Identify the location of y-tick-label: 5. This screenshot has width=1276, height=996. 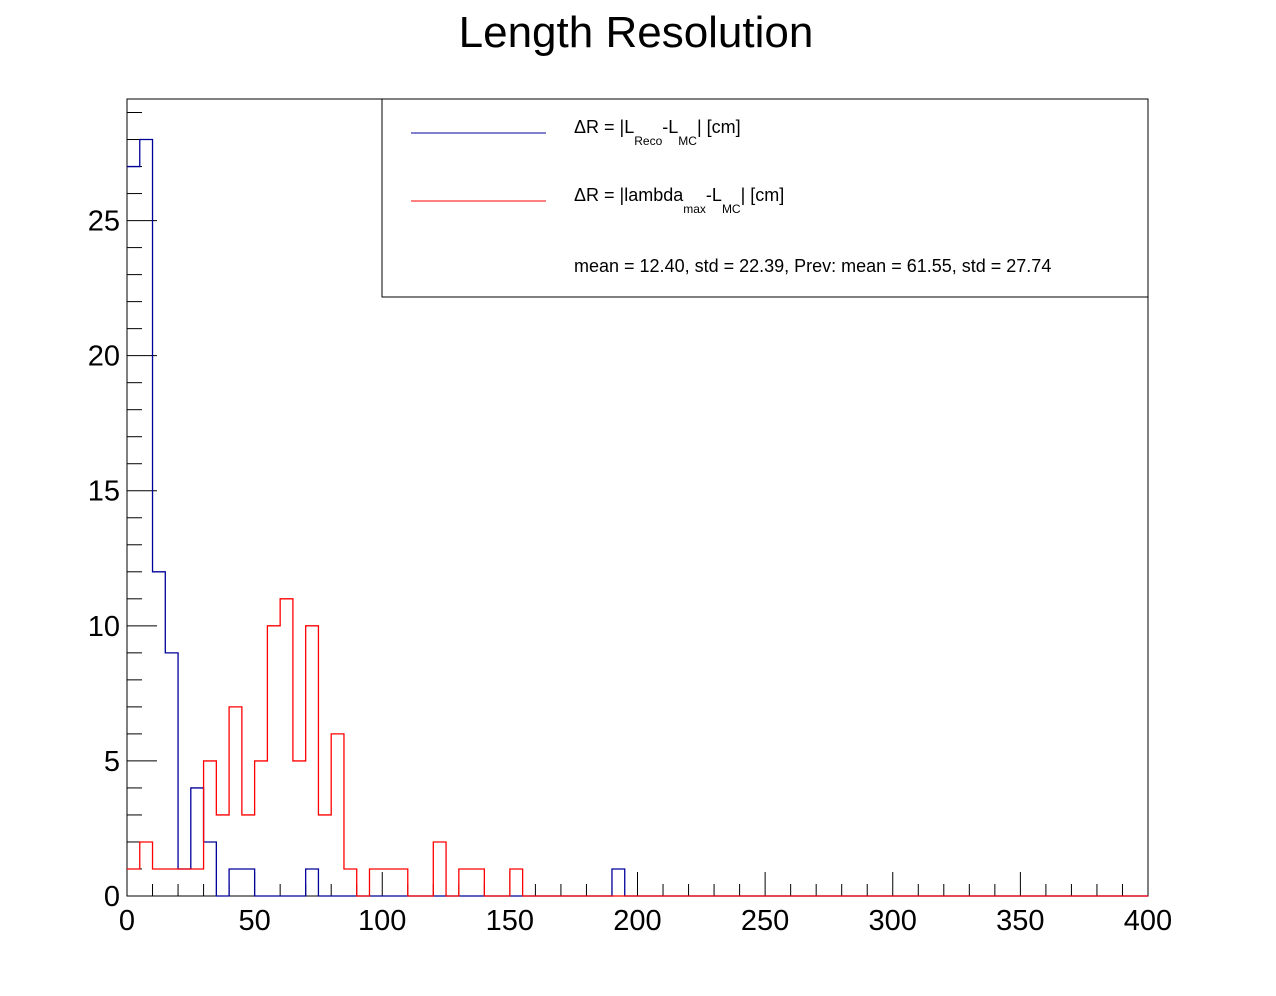
(112, 762).